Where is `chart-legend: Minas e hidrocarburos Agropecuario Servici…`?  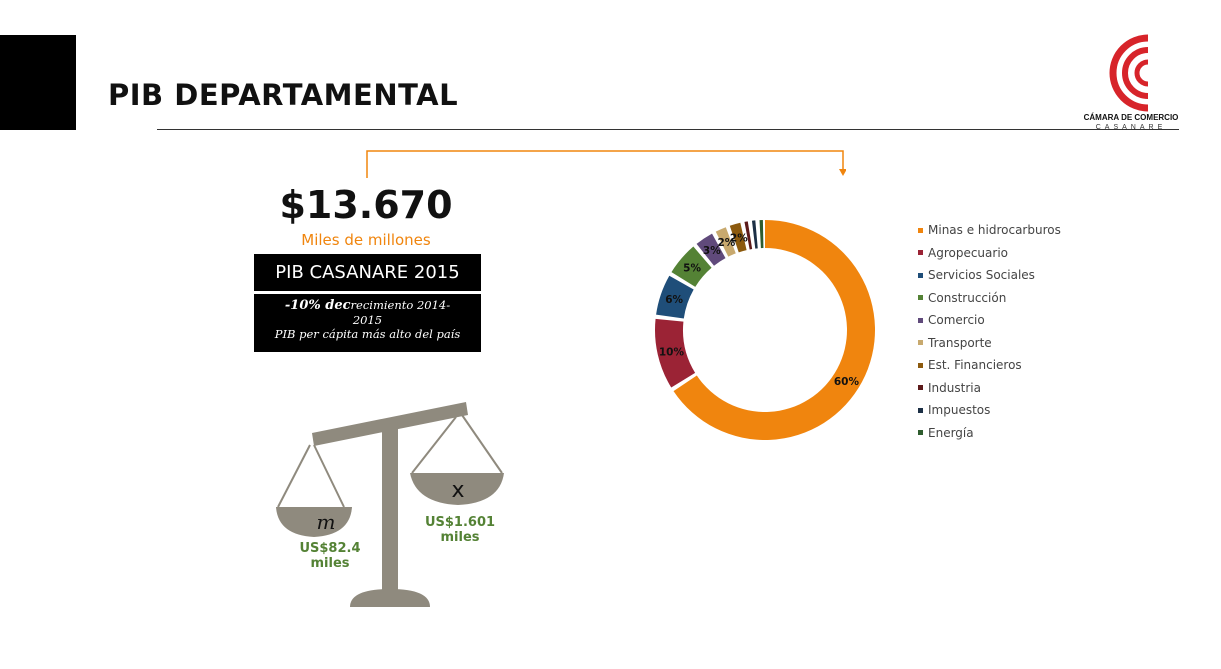
chart-legend: Minas e hidrocarburos Agropecuario Servici… is located at coordinates (989, 331).